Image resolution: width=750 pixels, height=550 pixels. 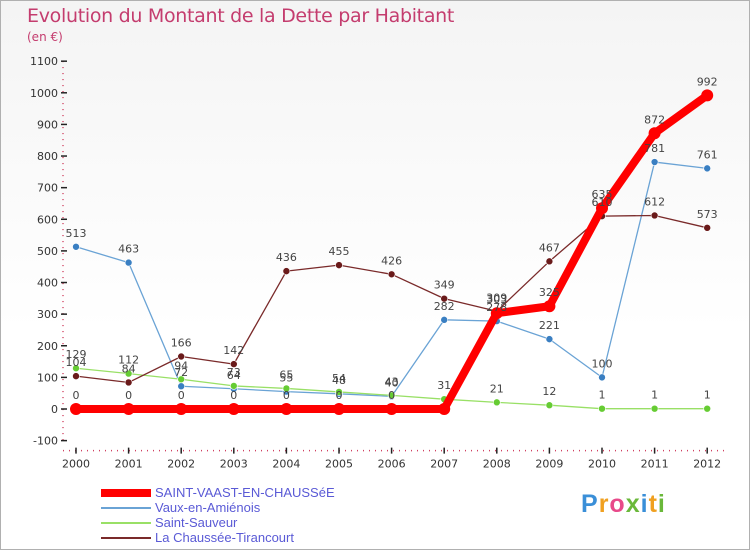 I want to click on data-label: 40, so click(x=392, y=382).